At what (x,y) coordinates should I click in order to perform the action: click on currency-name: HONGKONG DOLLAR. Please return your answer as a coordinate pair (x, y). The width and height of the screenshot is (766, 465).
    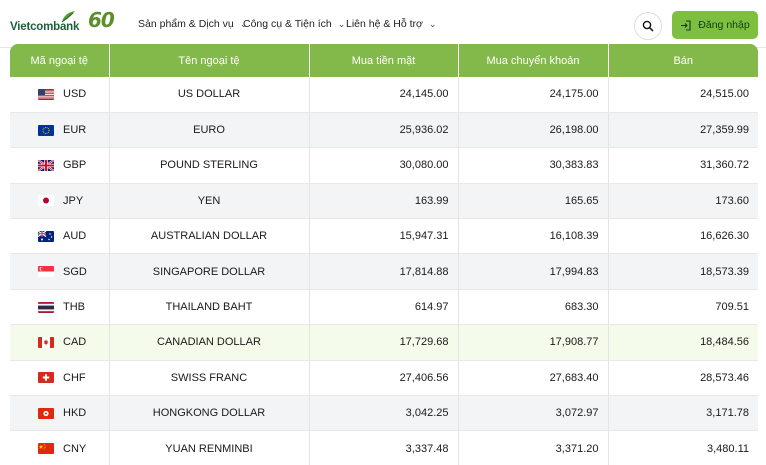
    Looking at the image, I should click on (209, 413).